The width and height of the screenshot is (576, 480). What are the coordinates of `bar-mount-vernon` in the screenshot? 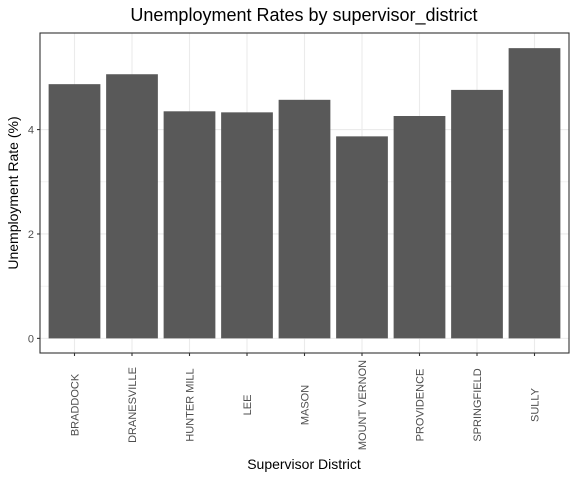 It's located at (362, 237).